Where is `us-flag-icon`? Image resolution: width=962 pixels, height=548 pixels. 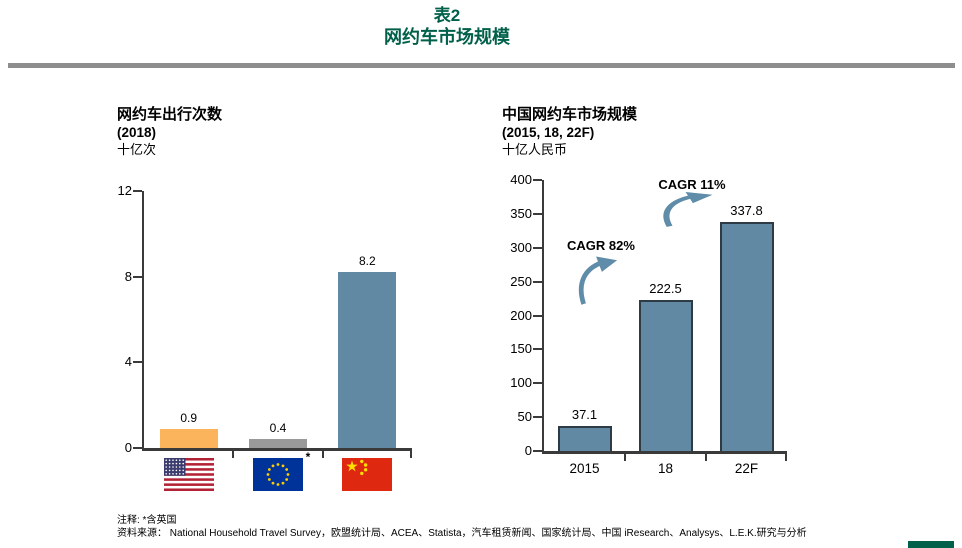 us-flag-icon is located at coordinates (188, 474).